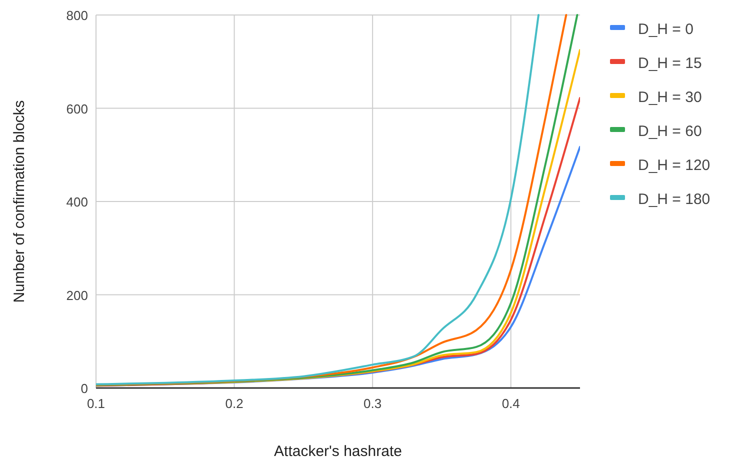  What do you see at coordinates (670, 63) in the screenshot?
I see `legend-label: D_H = 15` at bounding box center [670, 63].